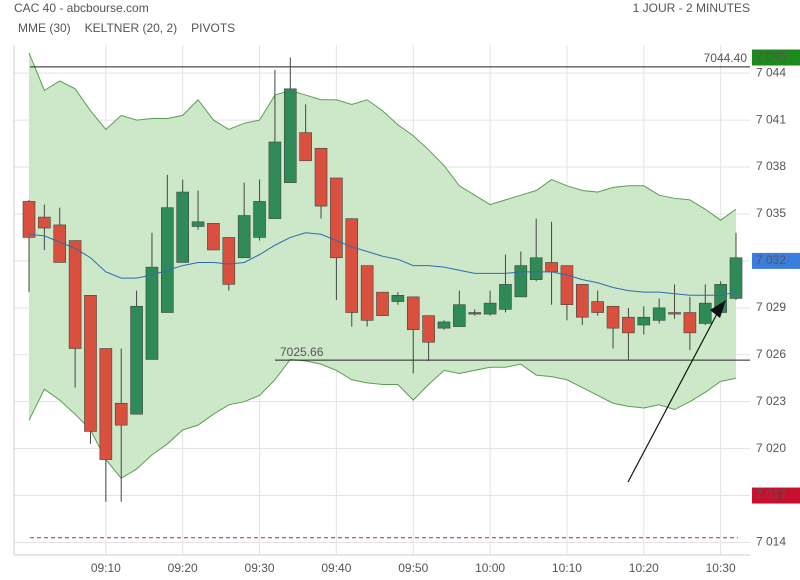 The width and height of the screenshot is (800, 580). What do you see at coordinates (673, 396) in the screenshot?
I see `annotation-arrow` at bounding box center [673, 396].